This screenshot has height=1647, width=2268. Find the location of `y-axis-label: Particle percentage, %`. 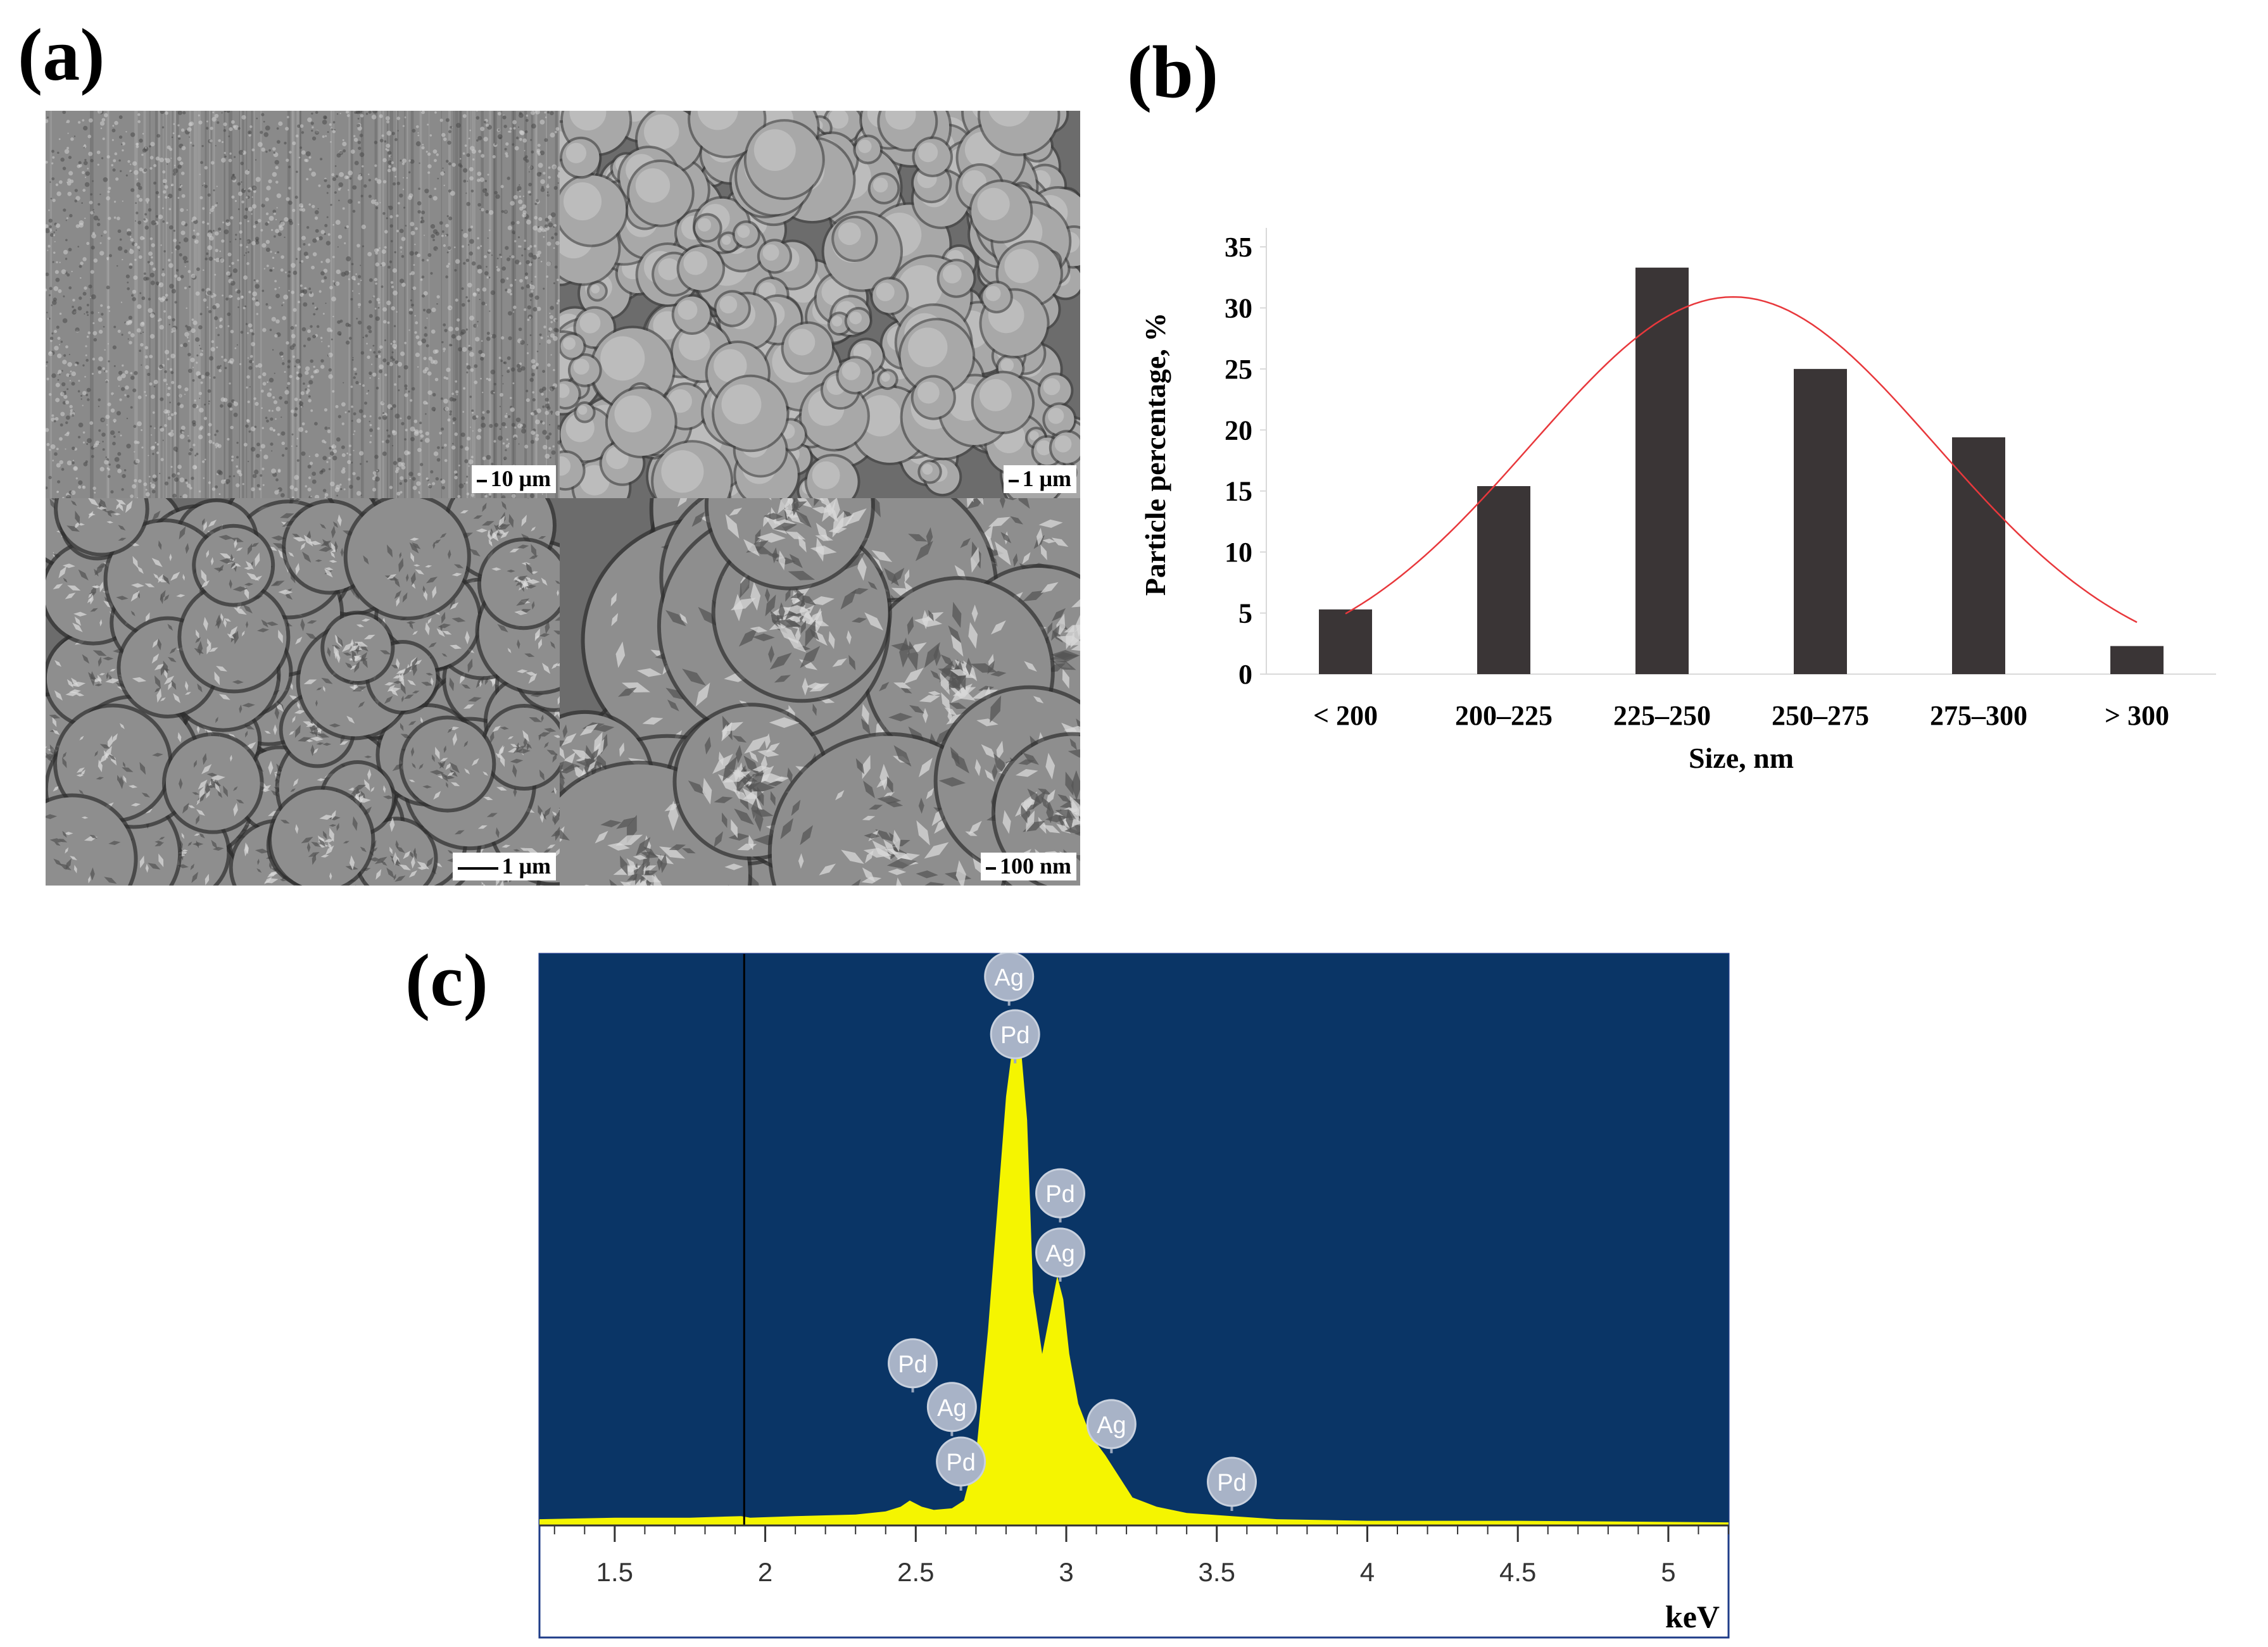

y-axis-label: Particle percentage, % is located at coordinates (1155, 454).